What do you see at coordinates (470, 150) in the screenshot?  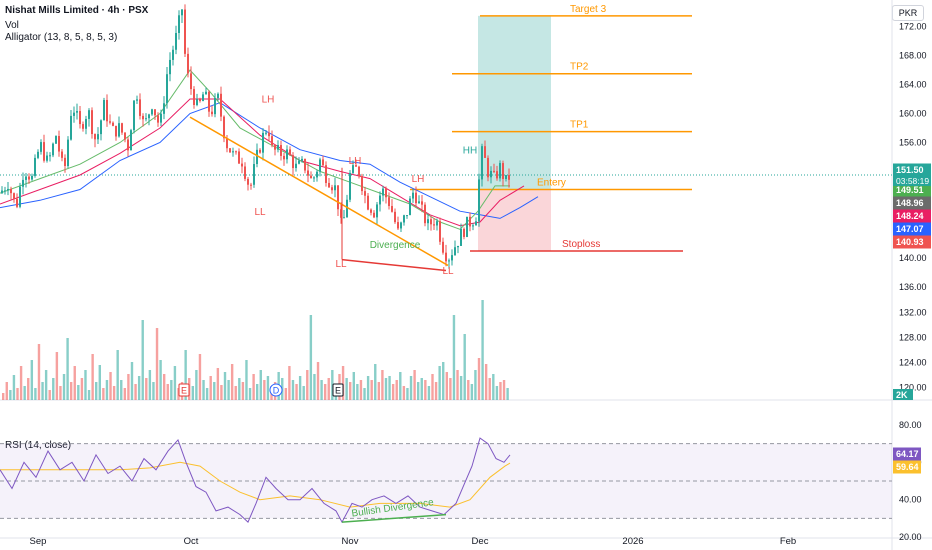 I see `swing-label: HH` at bounding box center [470, 150].